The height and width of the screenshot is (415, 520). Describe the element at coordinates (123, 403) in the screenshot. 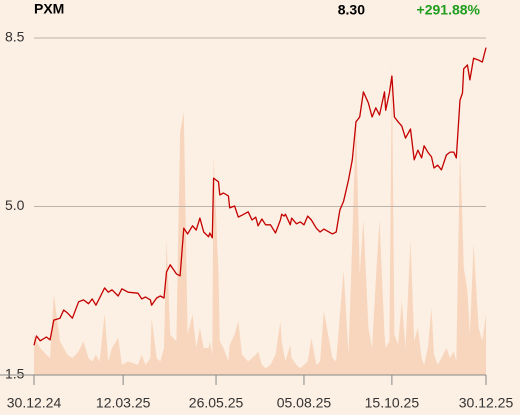

I see `x-tick-label: 12.03.25` at that location.